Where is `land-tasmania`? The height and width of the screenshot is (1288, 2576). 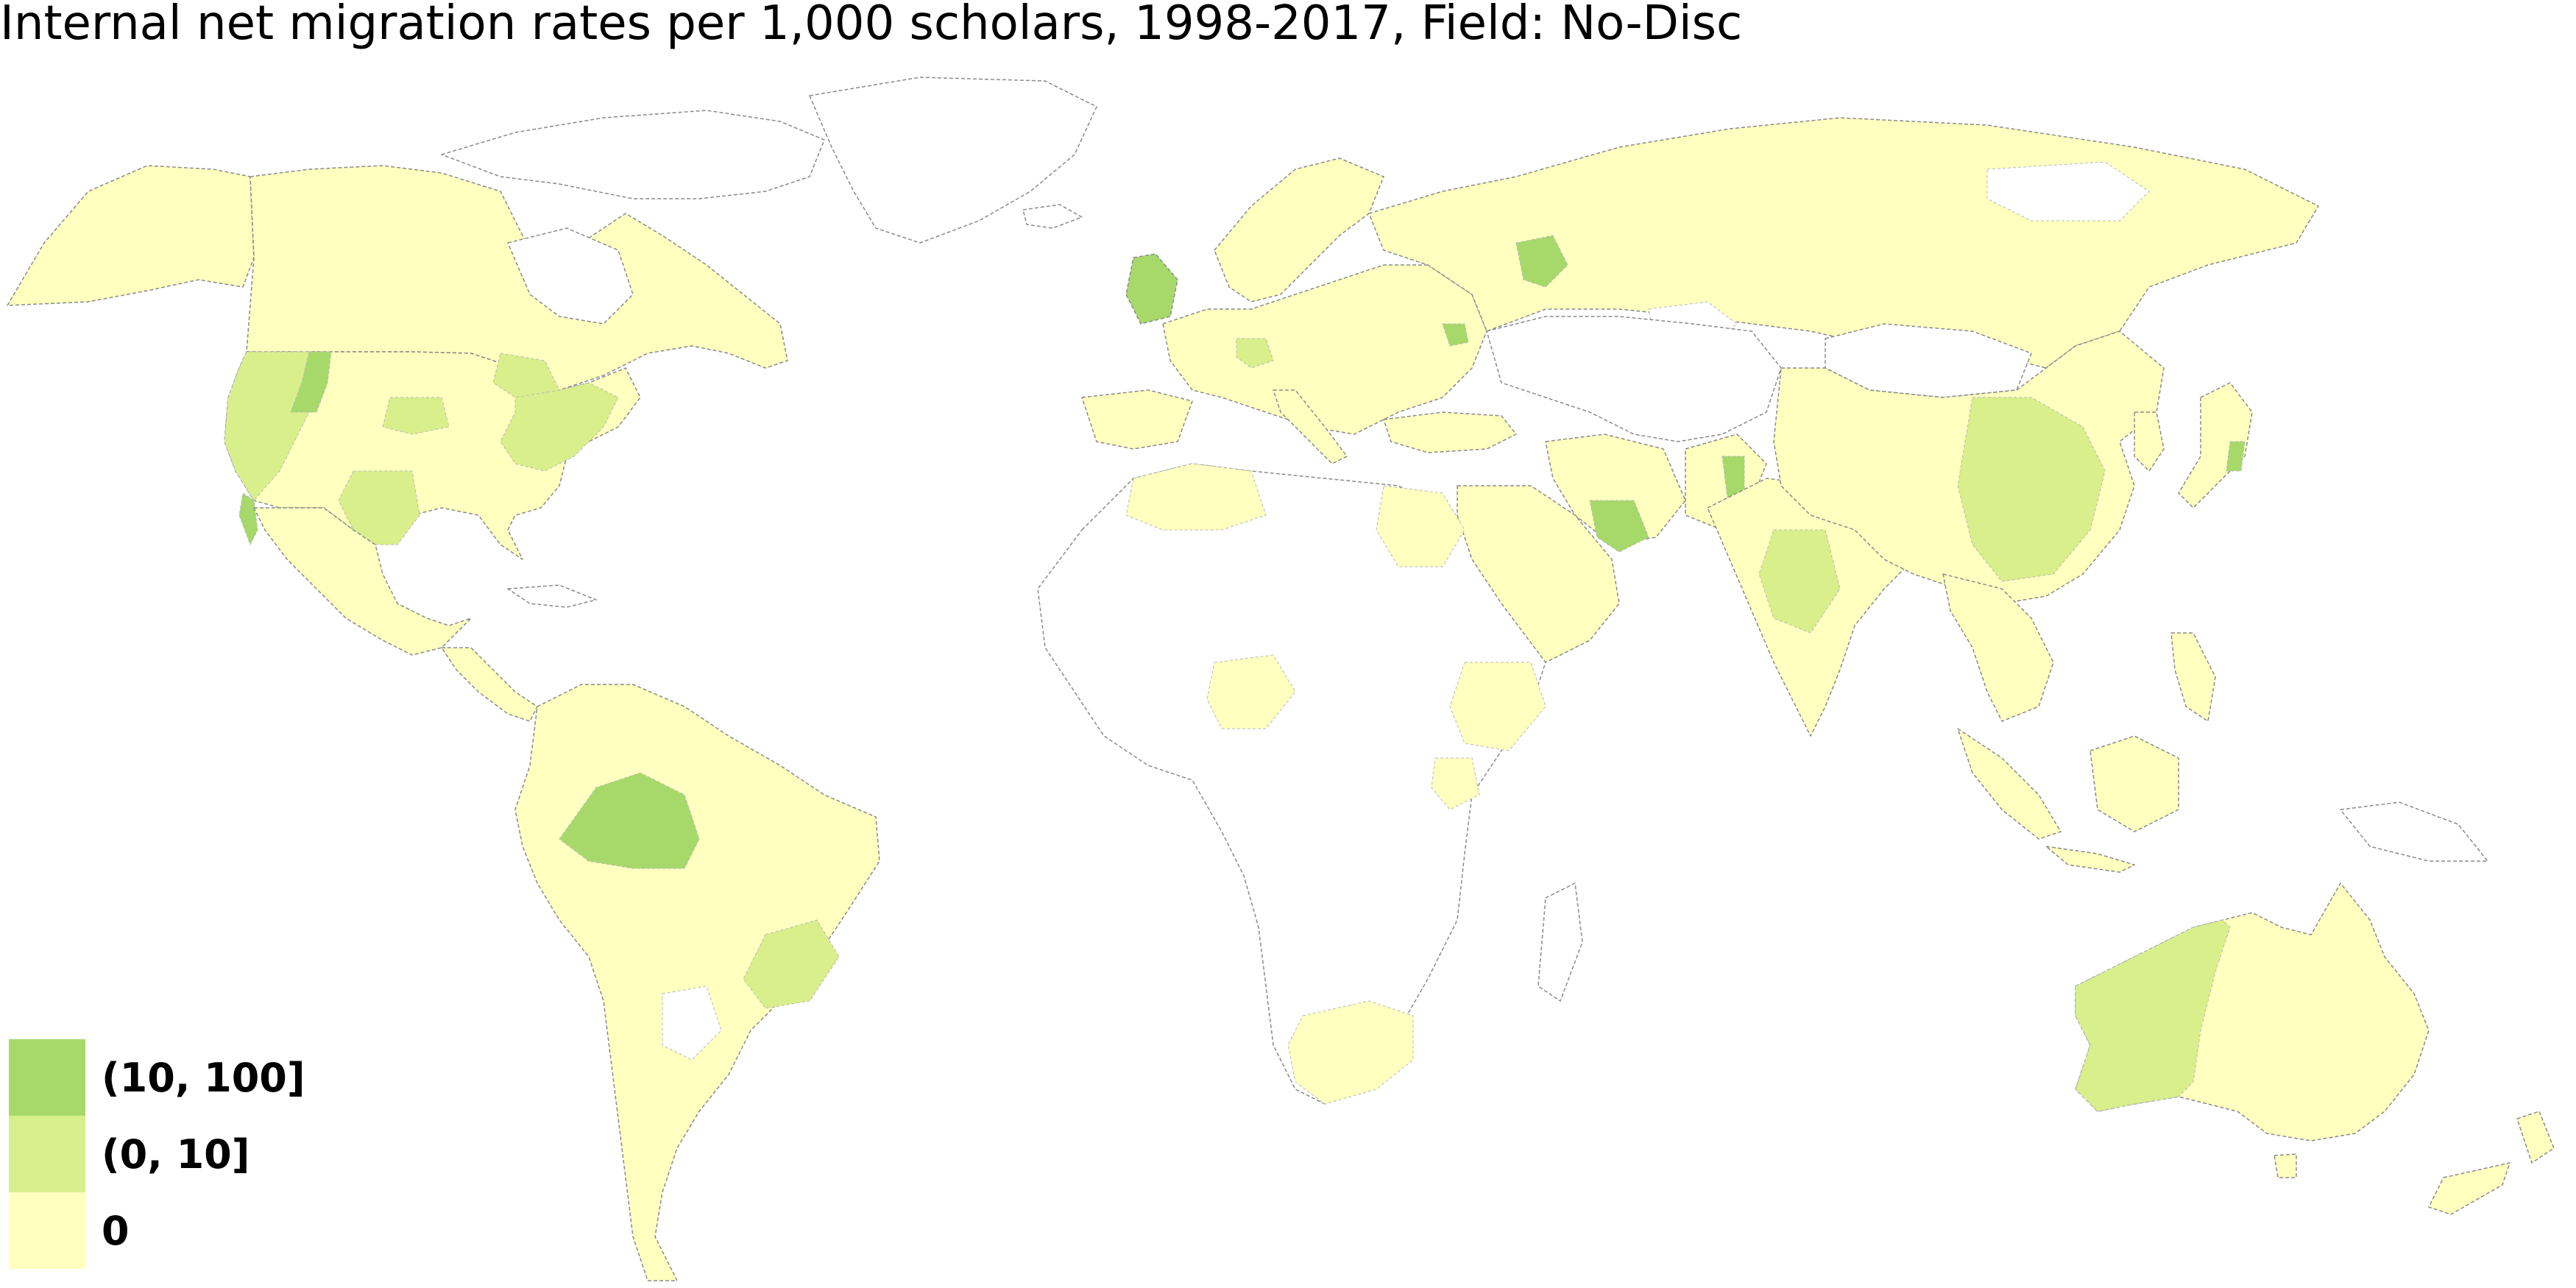
land-tasmania is located at coordinates (2285, 1165).